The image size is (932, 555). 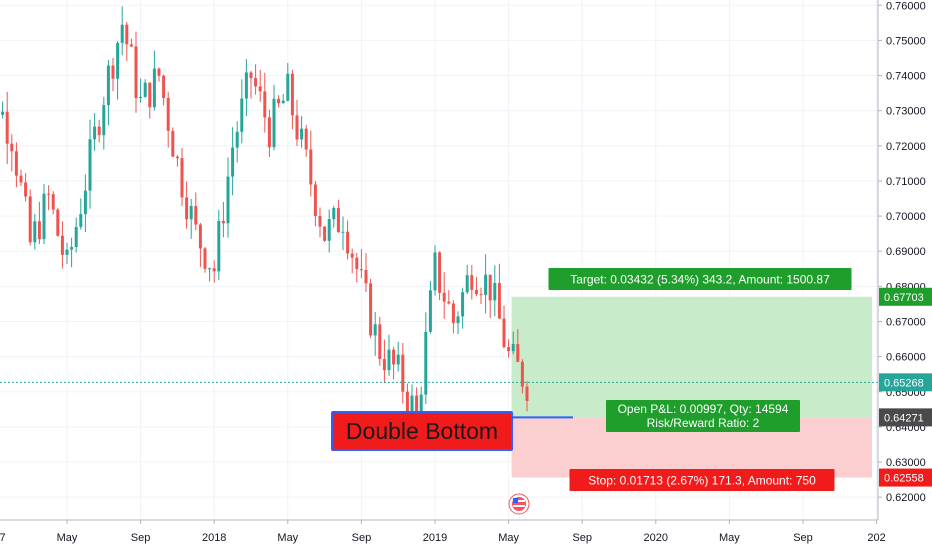 I want to click on x-tick-label: 2017, so click(x=3, y=538).